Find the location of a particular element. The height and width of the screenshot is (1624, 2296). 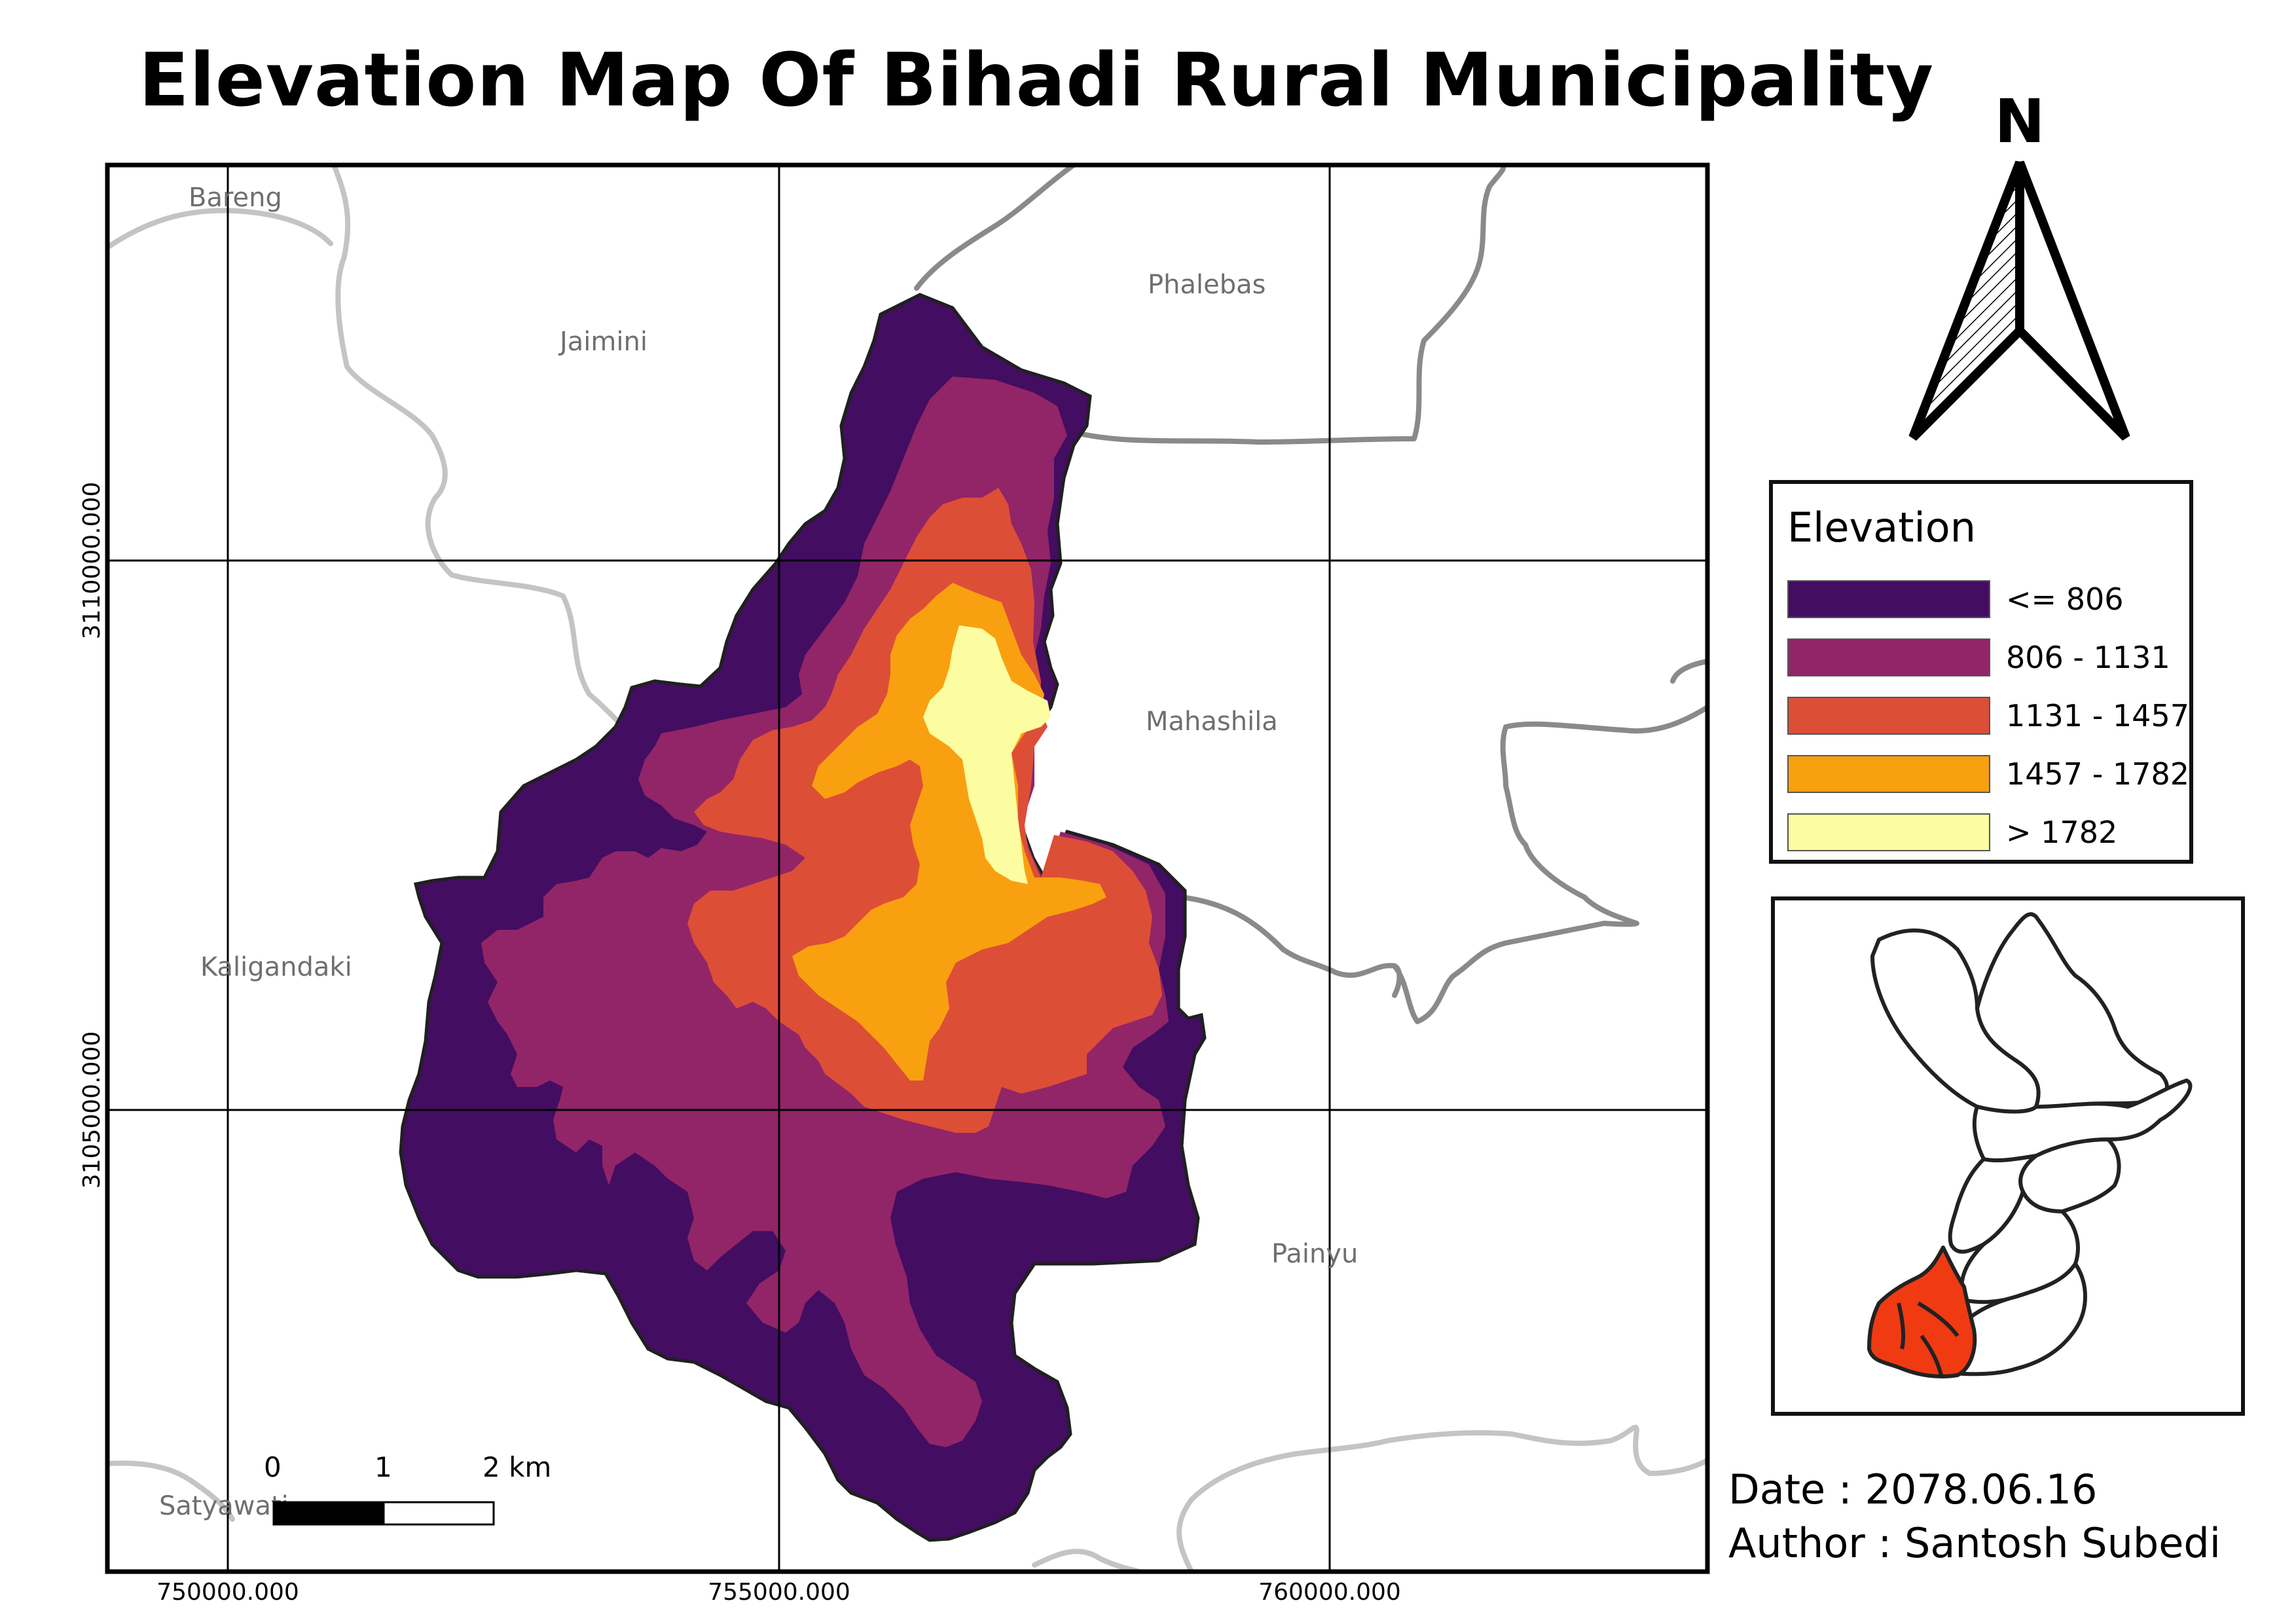

scale-bar: 0 1 2 km is located at coordinates (407, 1488).